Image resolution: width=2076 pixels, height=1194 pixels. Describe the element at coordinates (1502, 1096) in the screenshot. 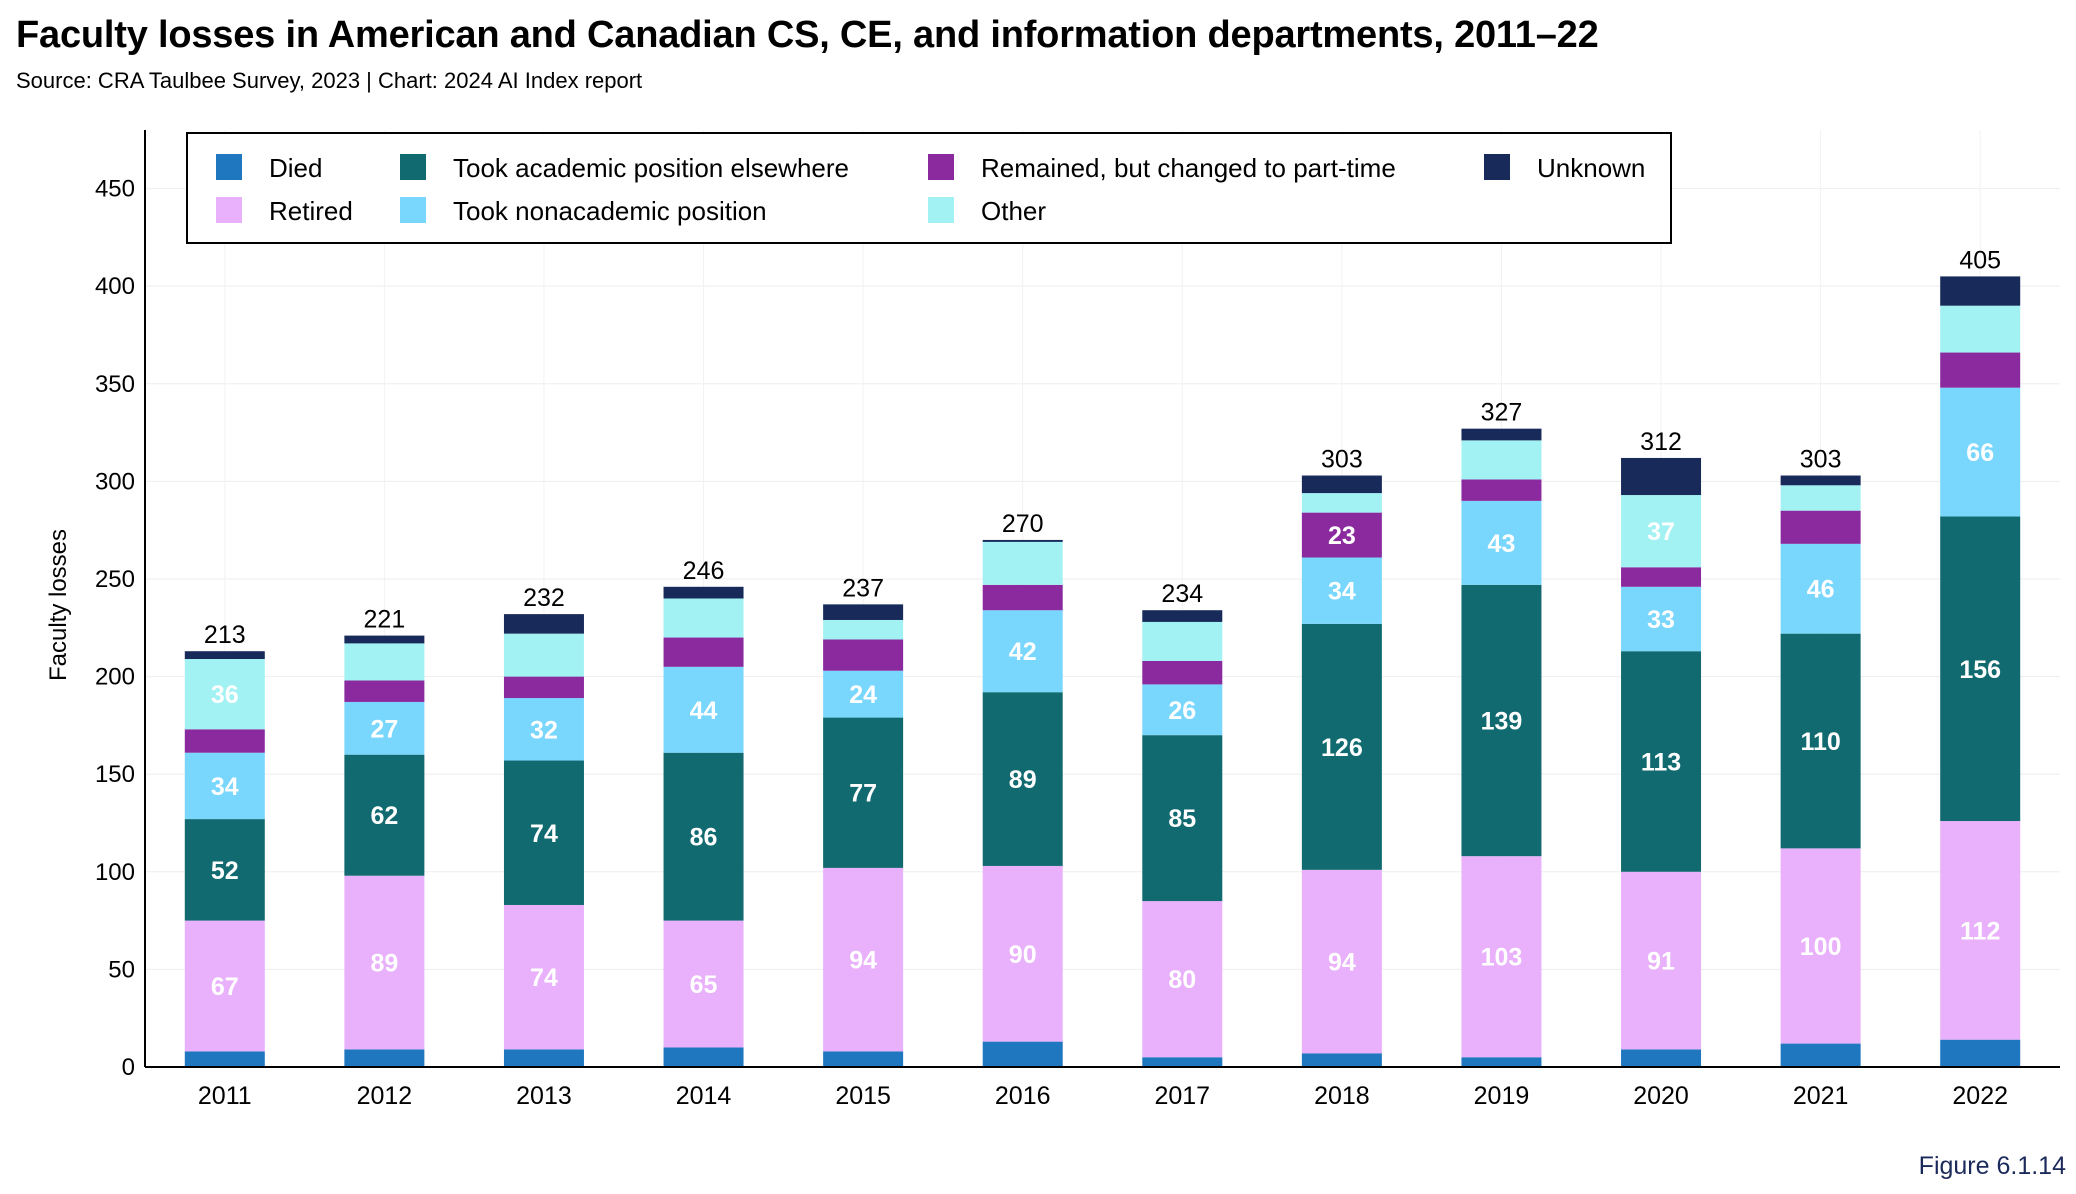

I see `x-tick-label: 2019` at that location.